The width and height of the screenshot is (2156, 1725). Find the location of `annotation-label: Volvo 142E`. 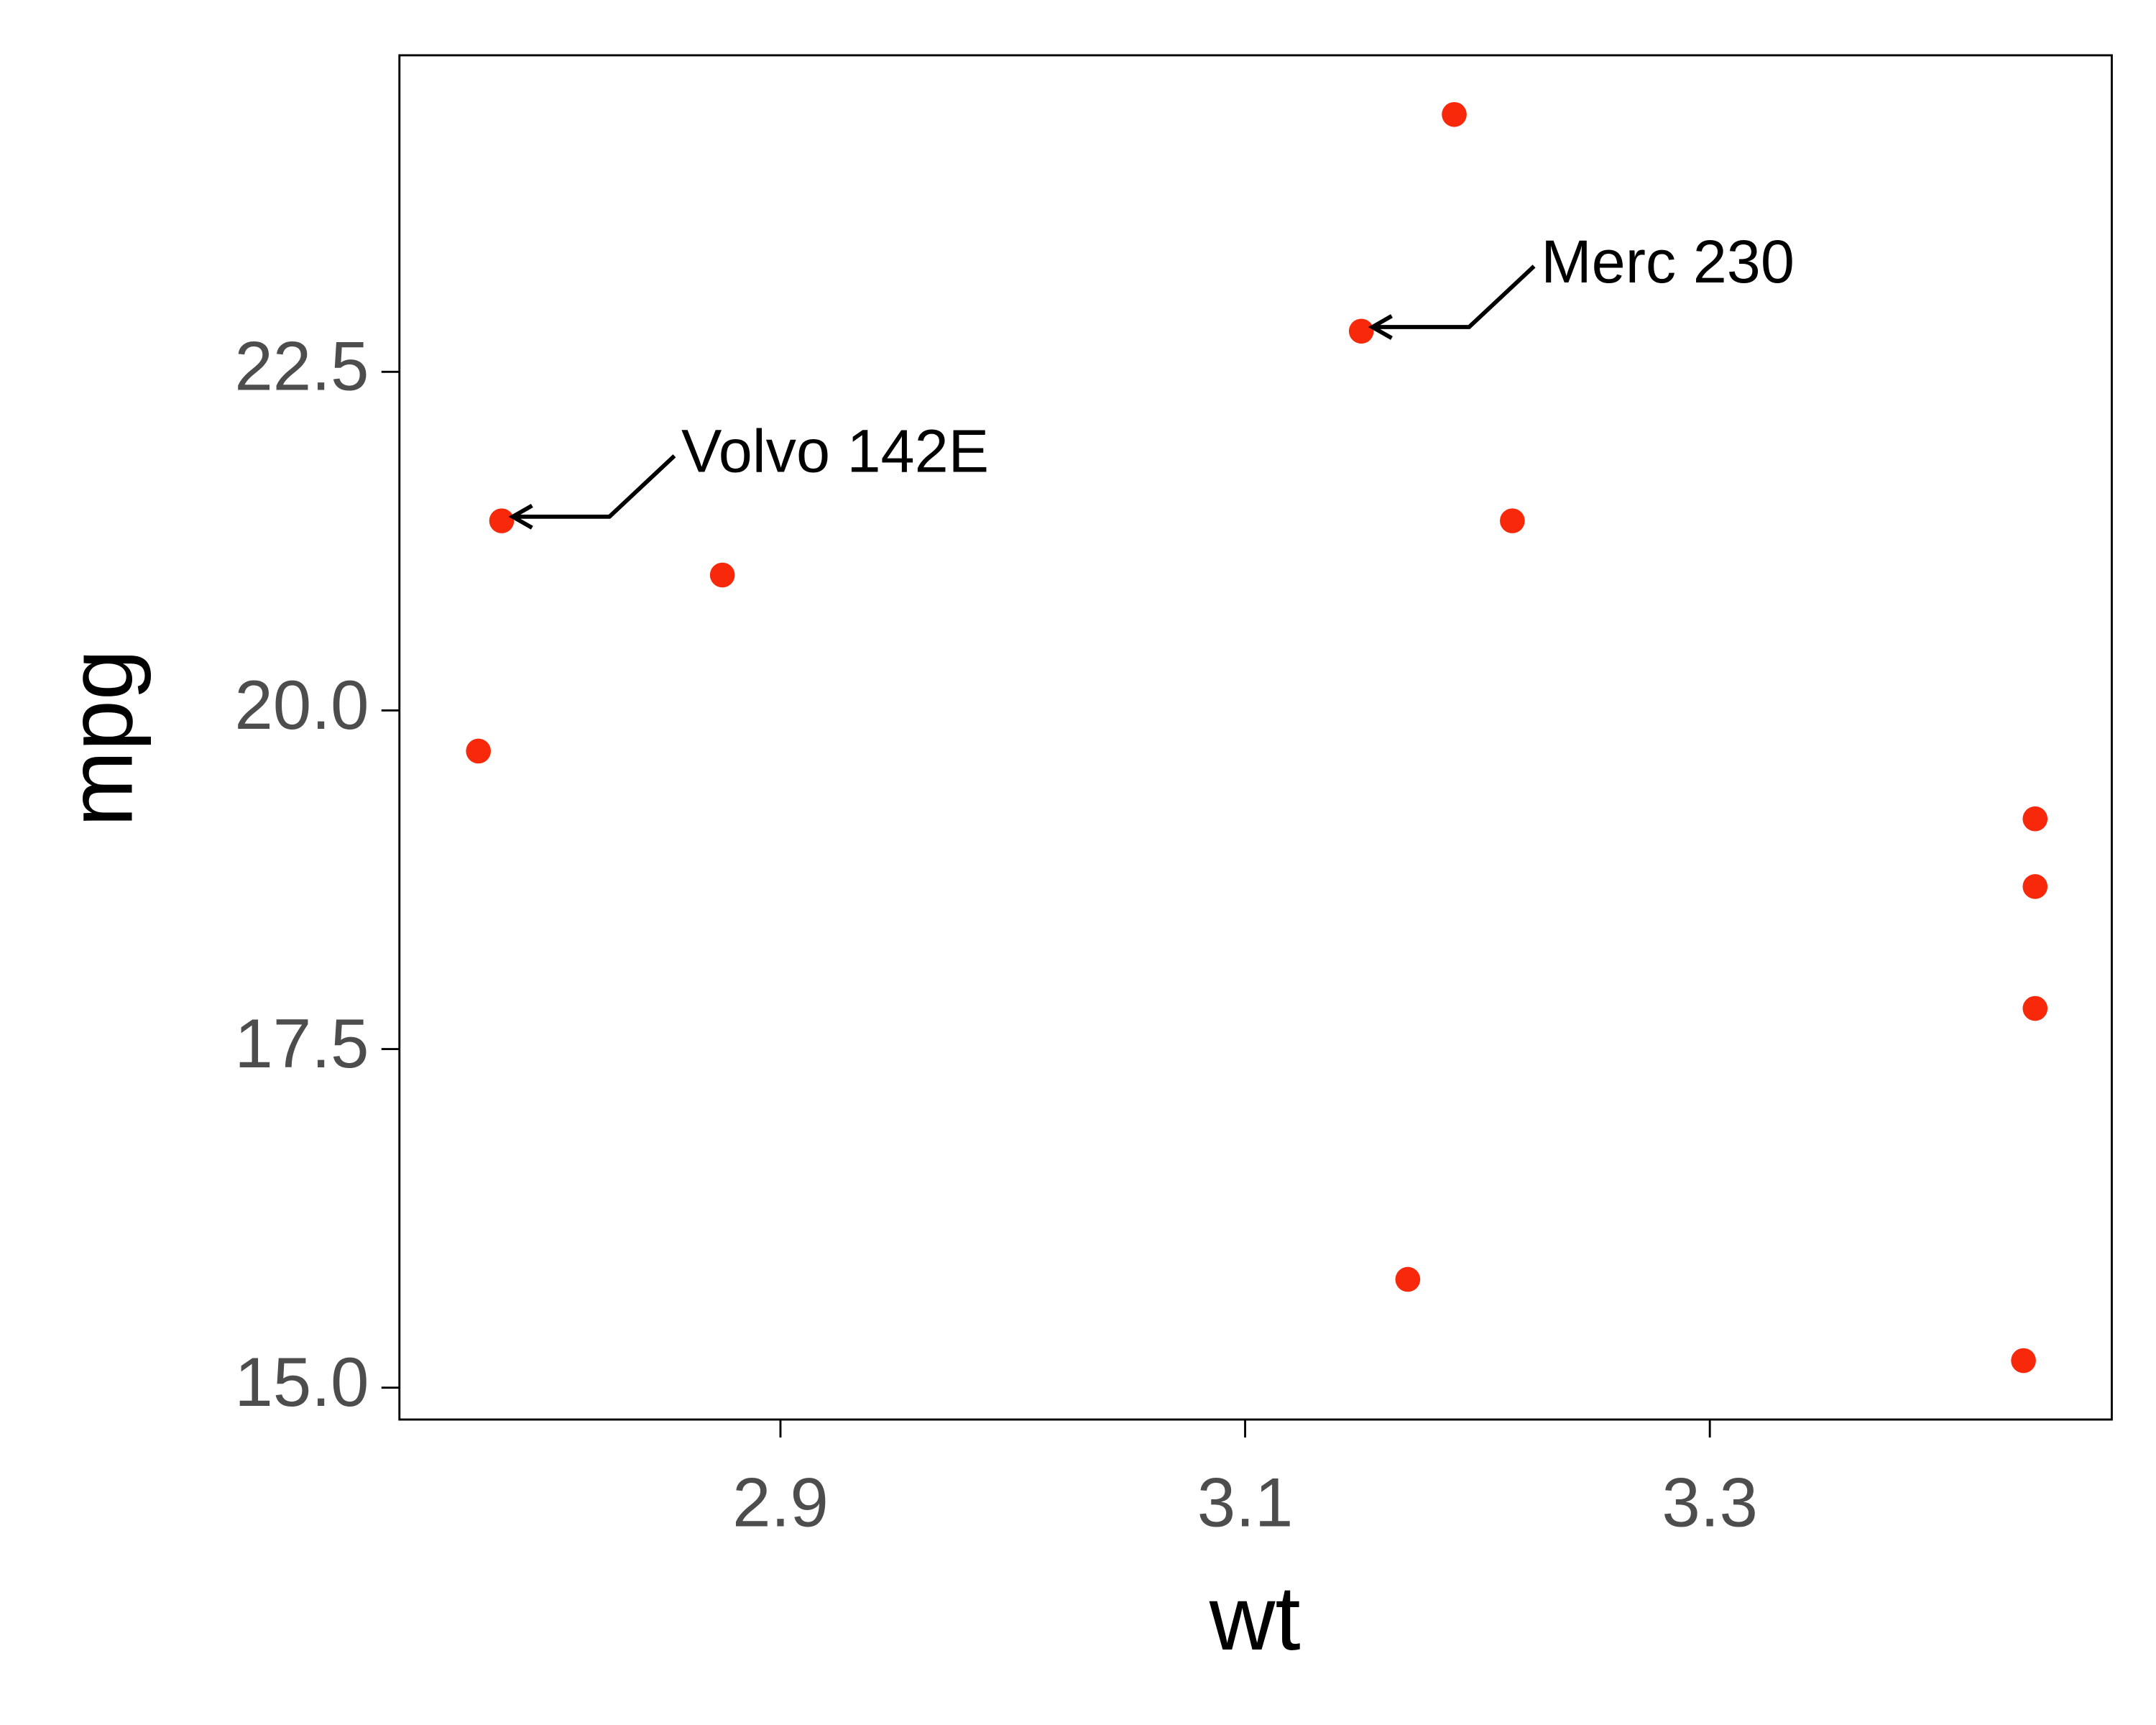

annotation-label: Volvo 142E is located at coordinates (835, 451).